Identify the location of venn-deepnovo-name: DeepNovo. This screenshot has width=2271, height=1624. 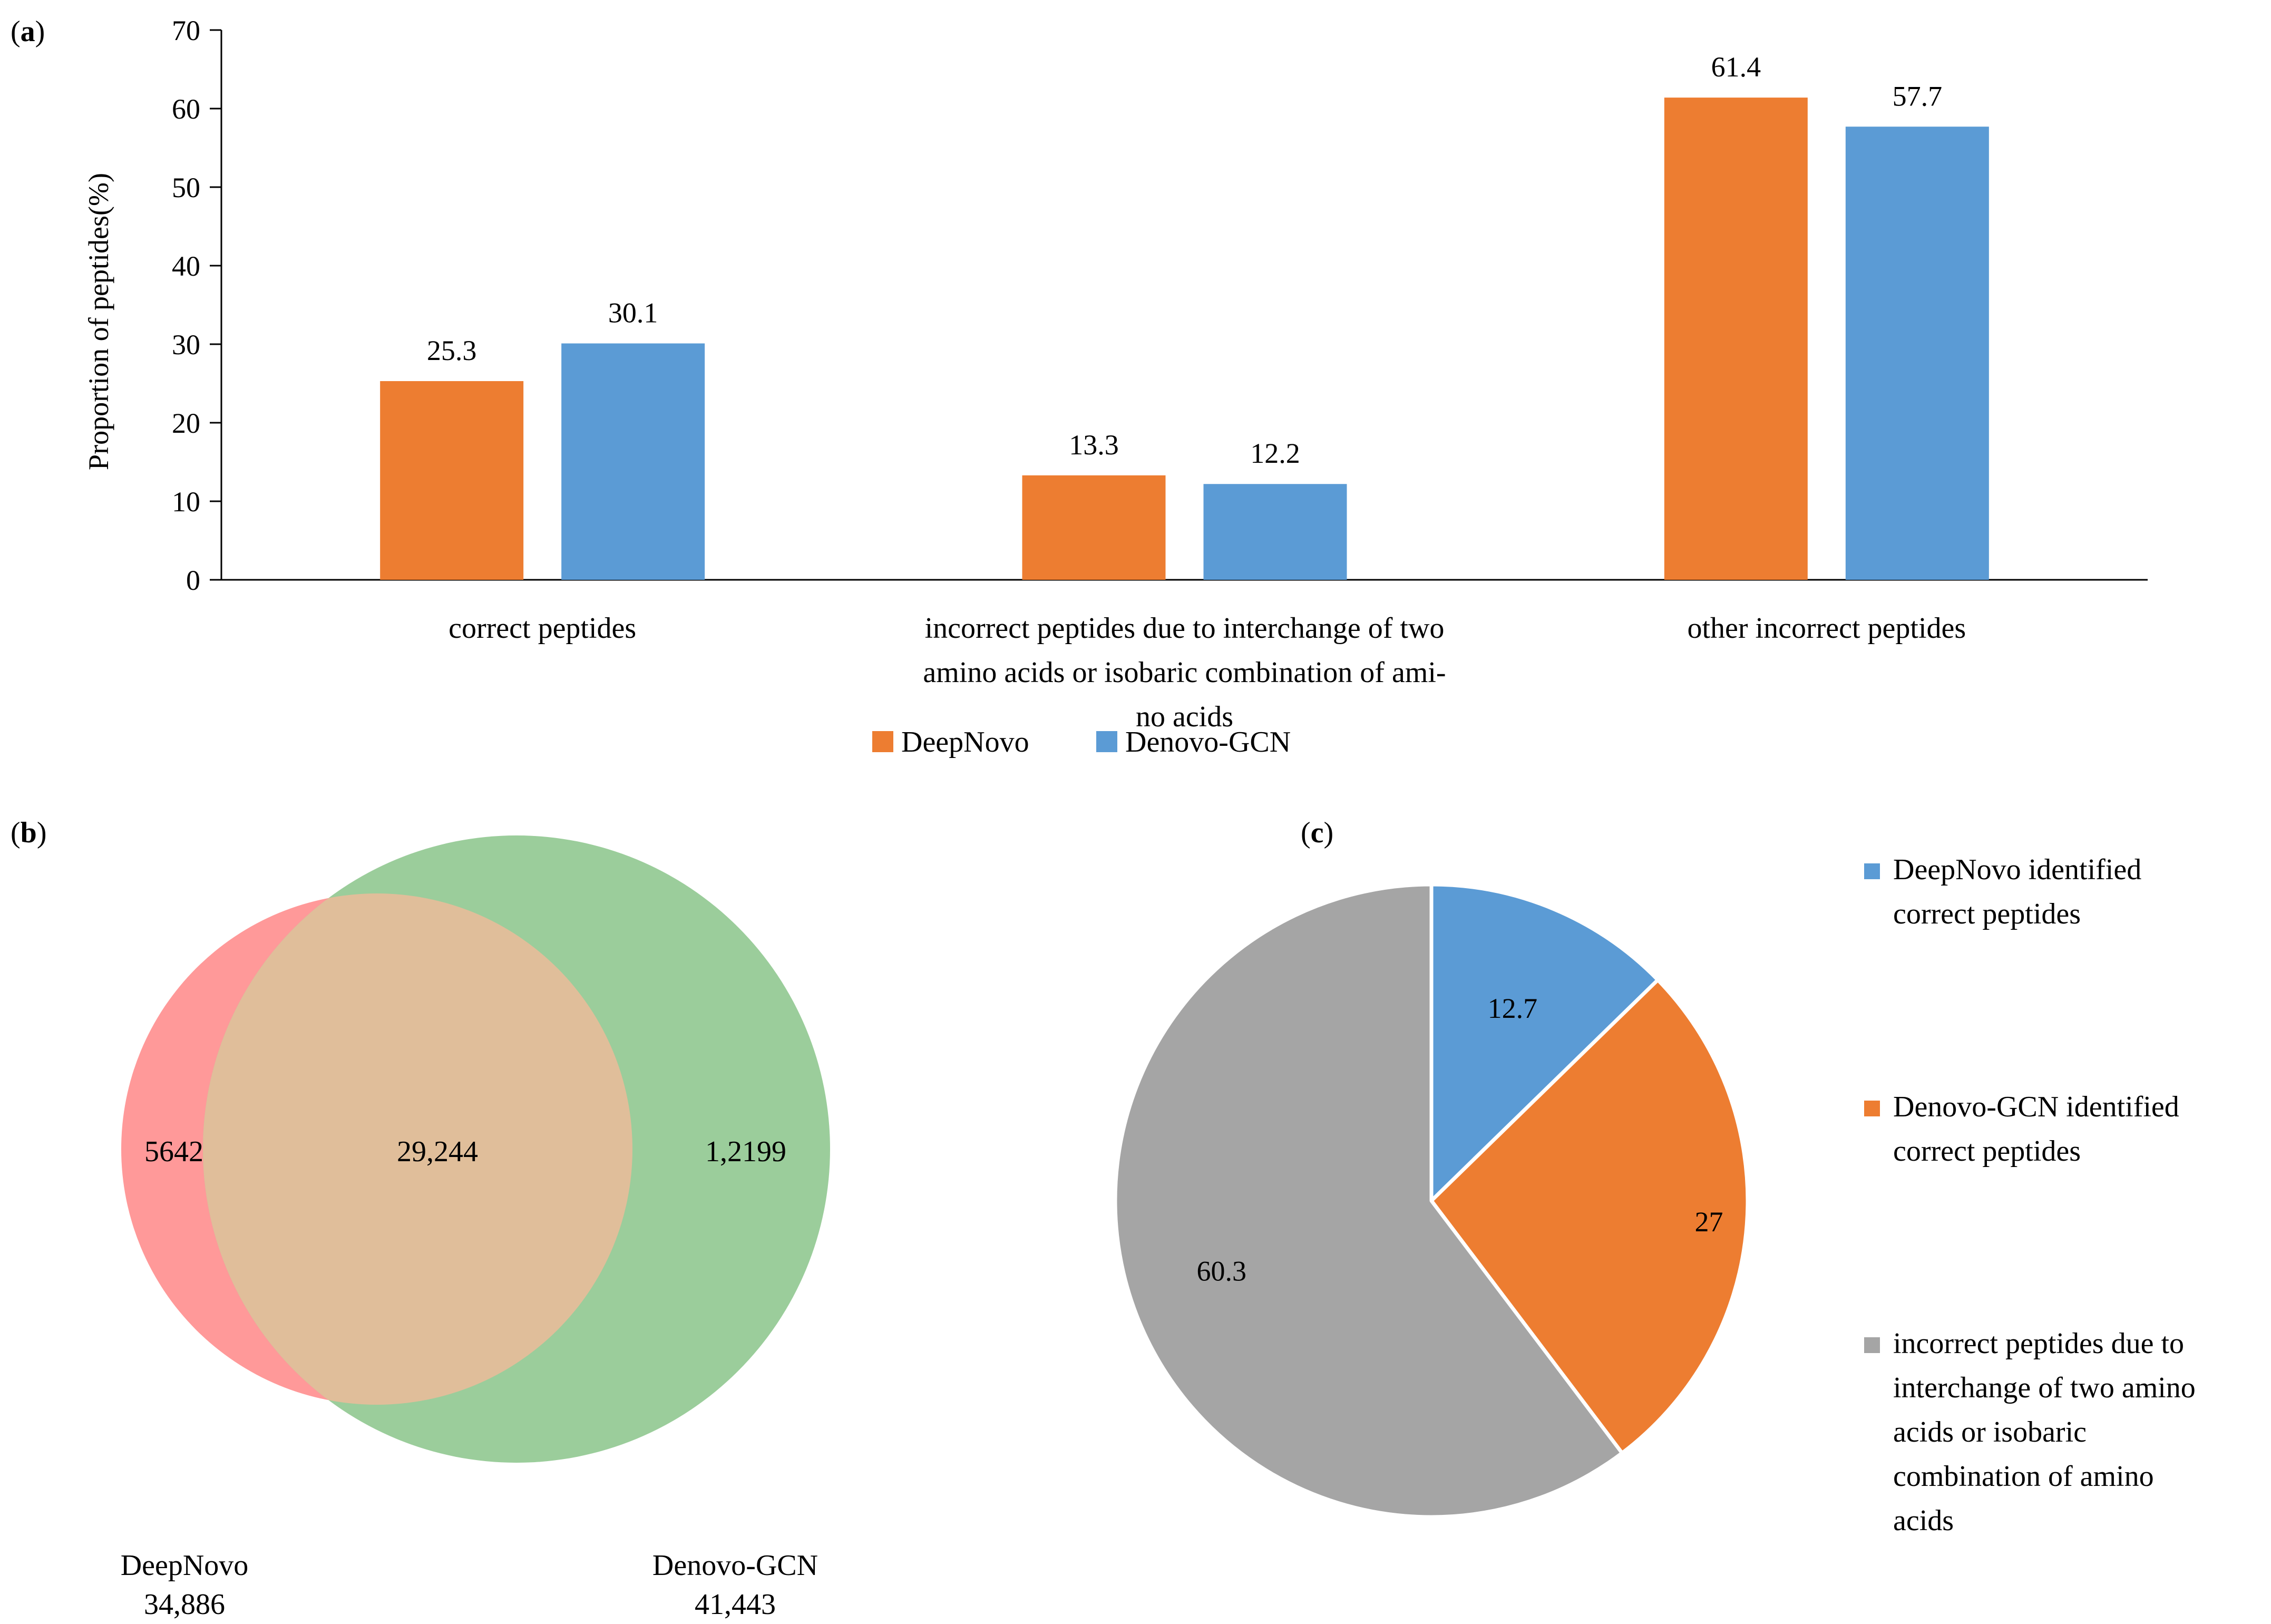
(185, 1565).